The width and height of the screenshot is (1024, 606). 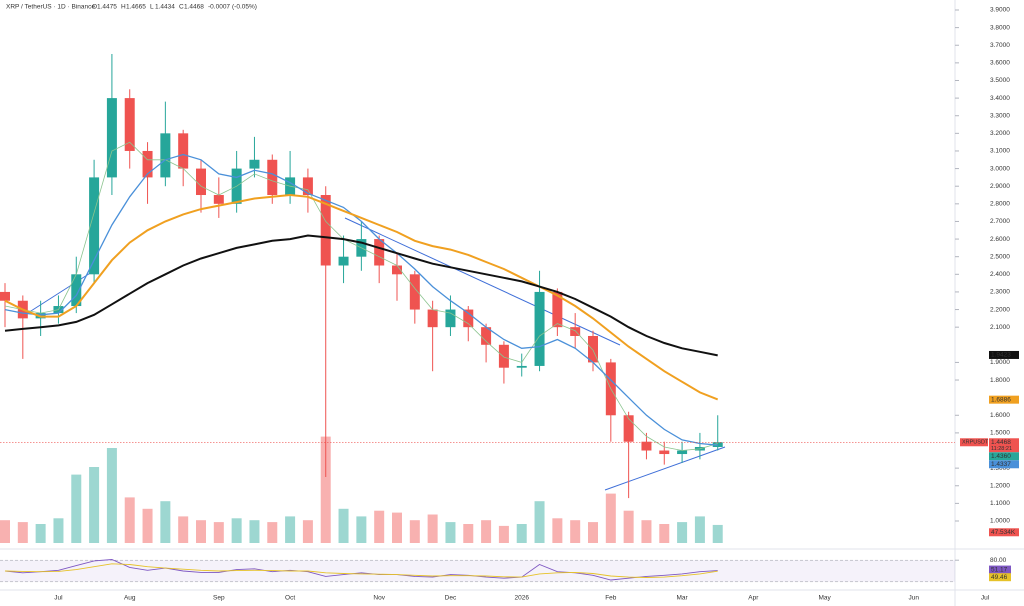 What do you see at coordinates (913, 598) in the screenshot?
I see `x-tick-label: Jun` at bounding box center [913, 598].